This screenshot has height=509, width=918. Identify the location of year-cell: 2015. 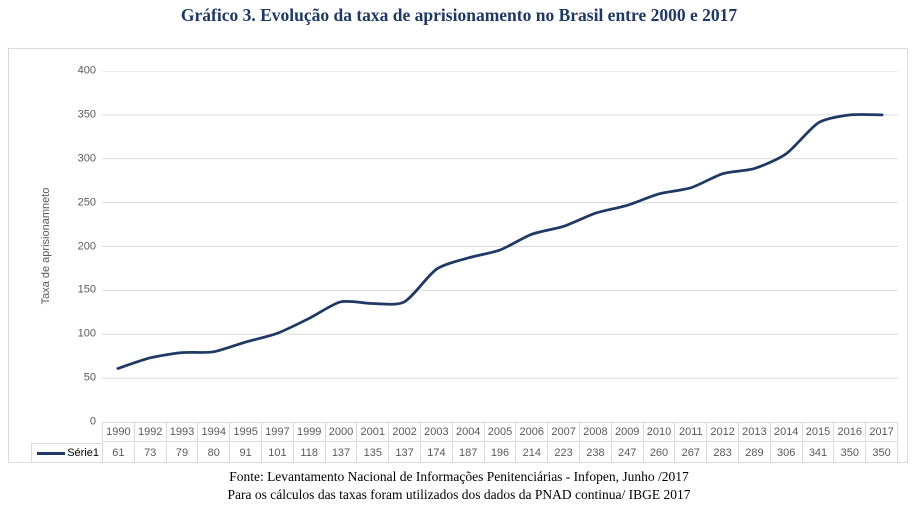
(817, 432).